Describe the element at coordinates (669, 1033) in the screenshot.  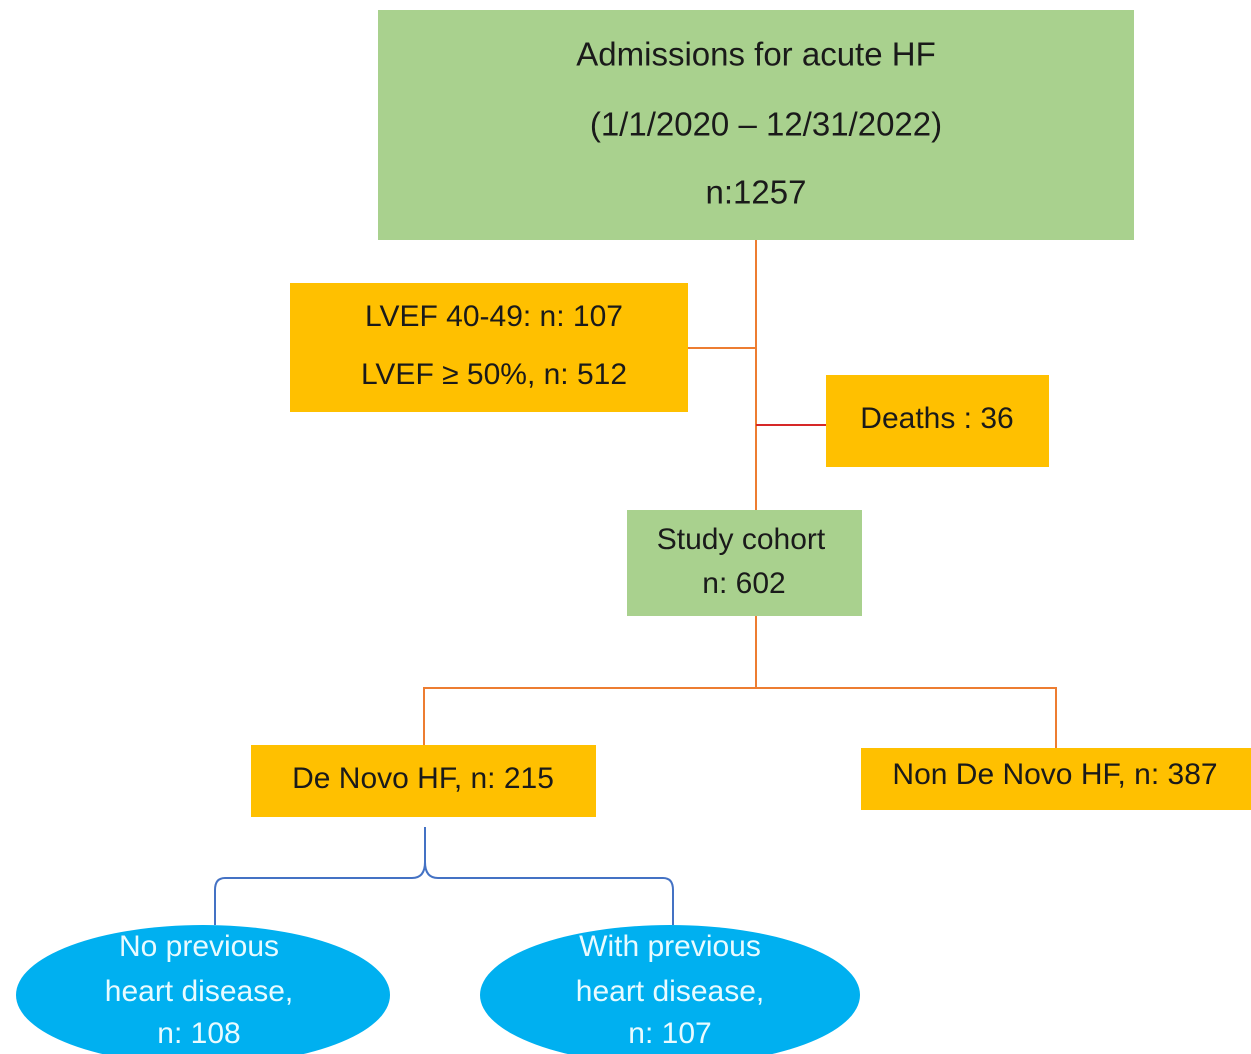
I see `node-text: n: 107` at that location.